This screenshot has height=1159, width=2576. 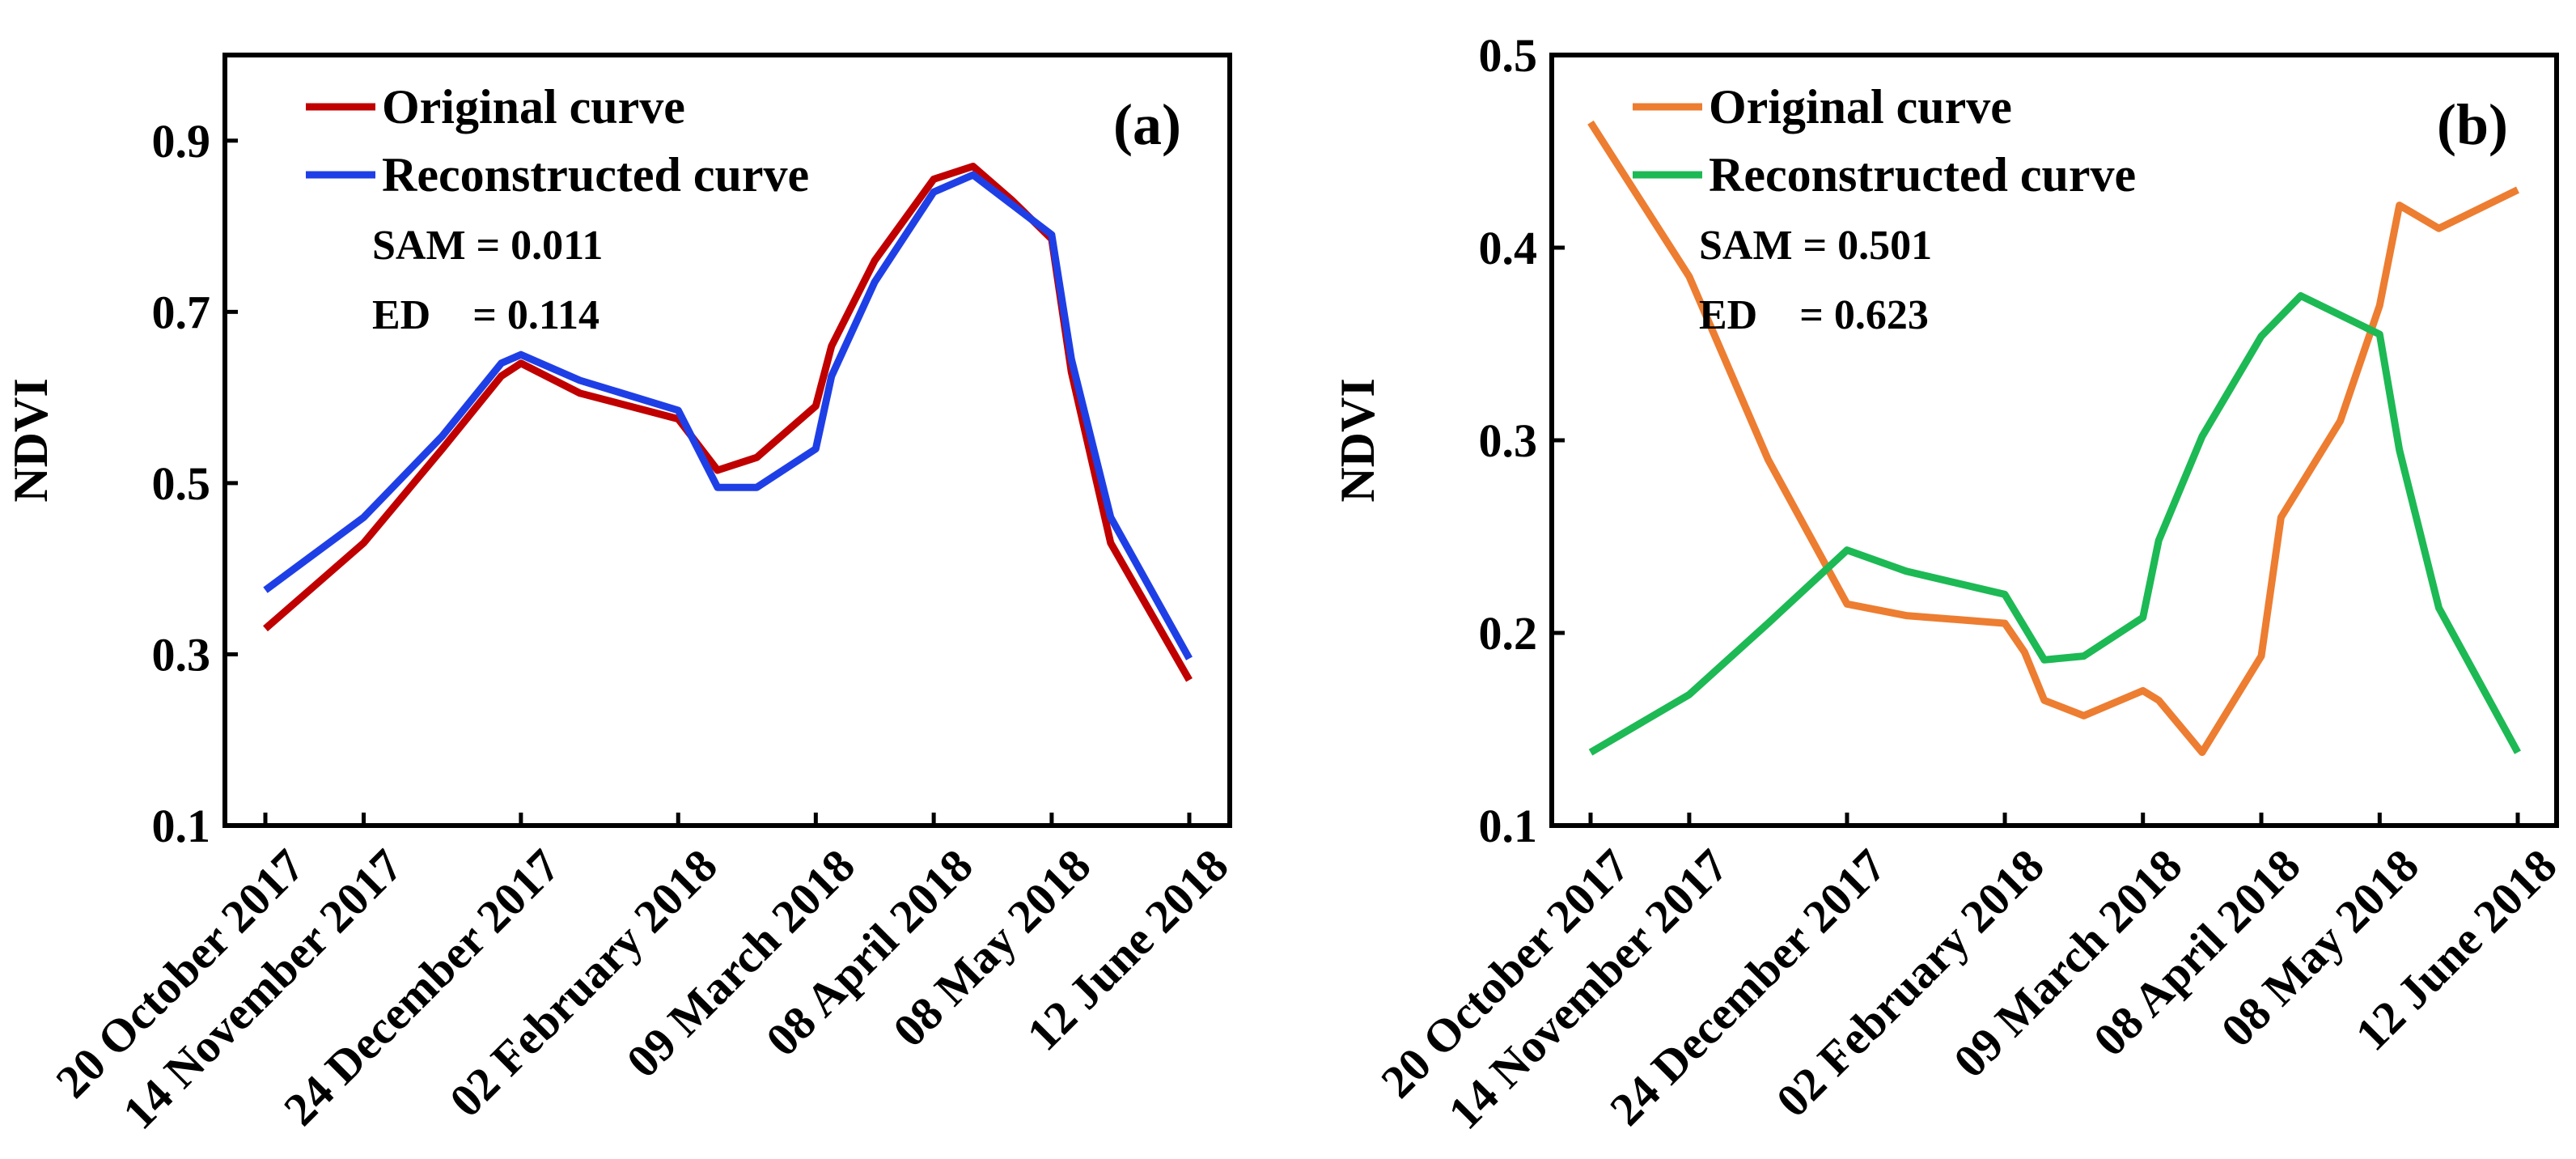 I want to click on y-tick-label: 0.9, so click(x=181, y=141).